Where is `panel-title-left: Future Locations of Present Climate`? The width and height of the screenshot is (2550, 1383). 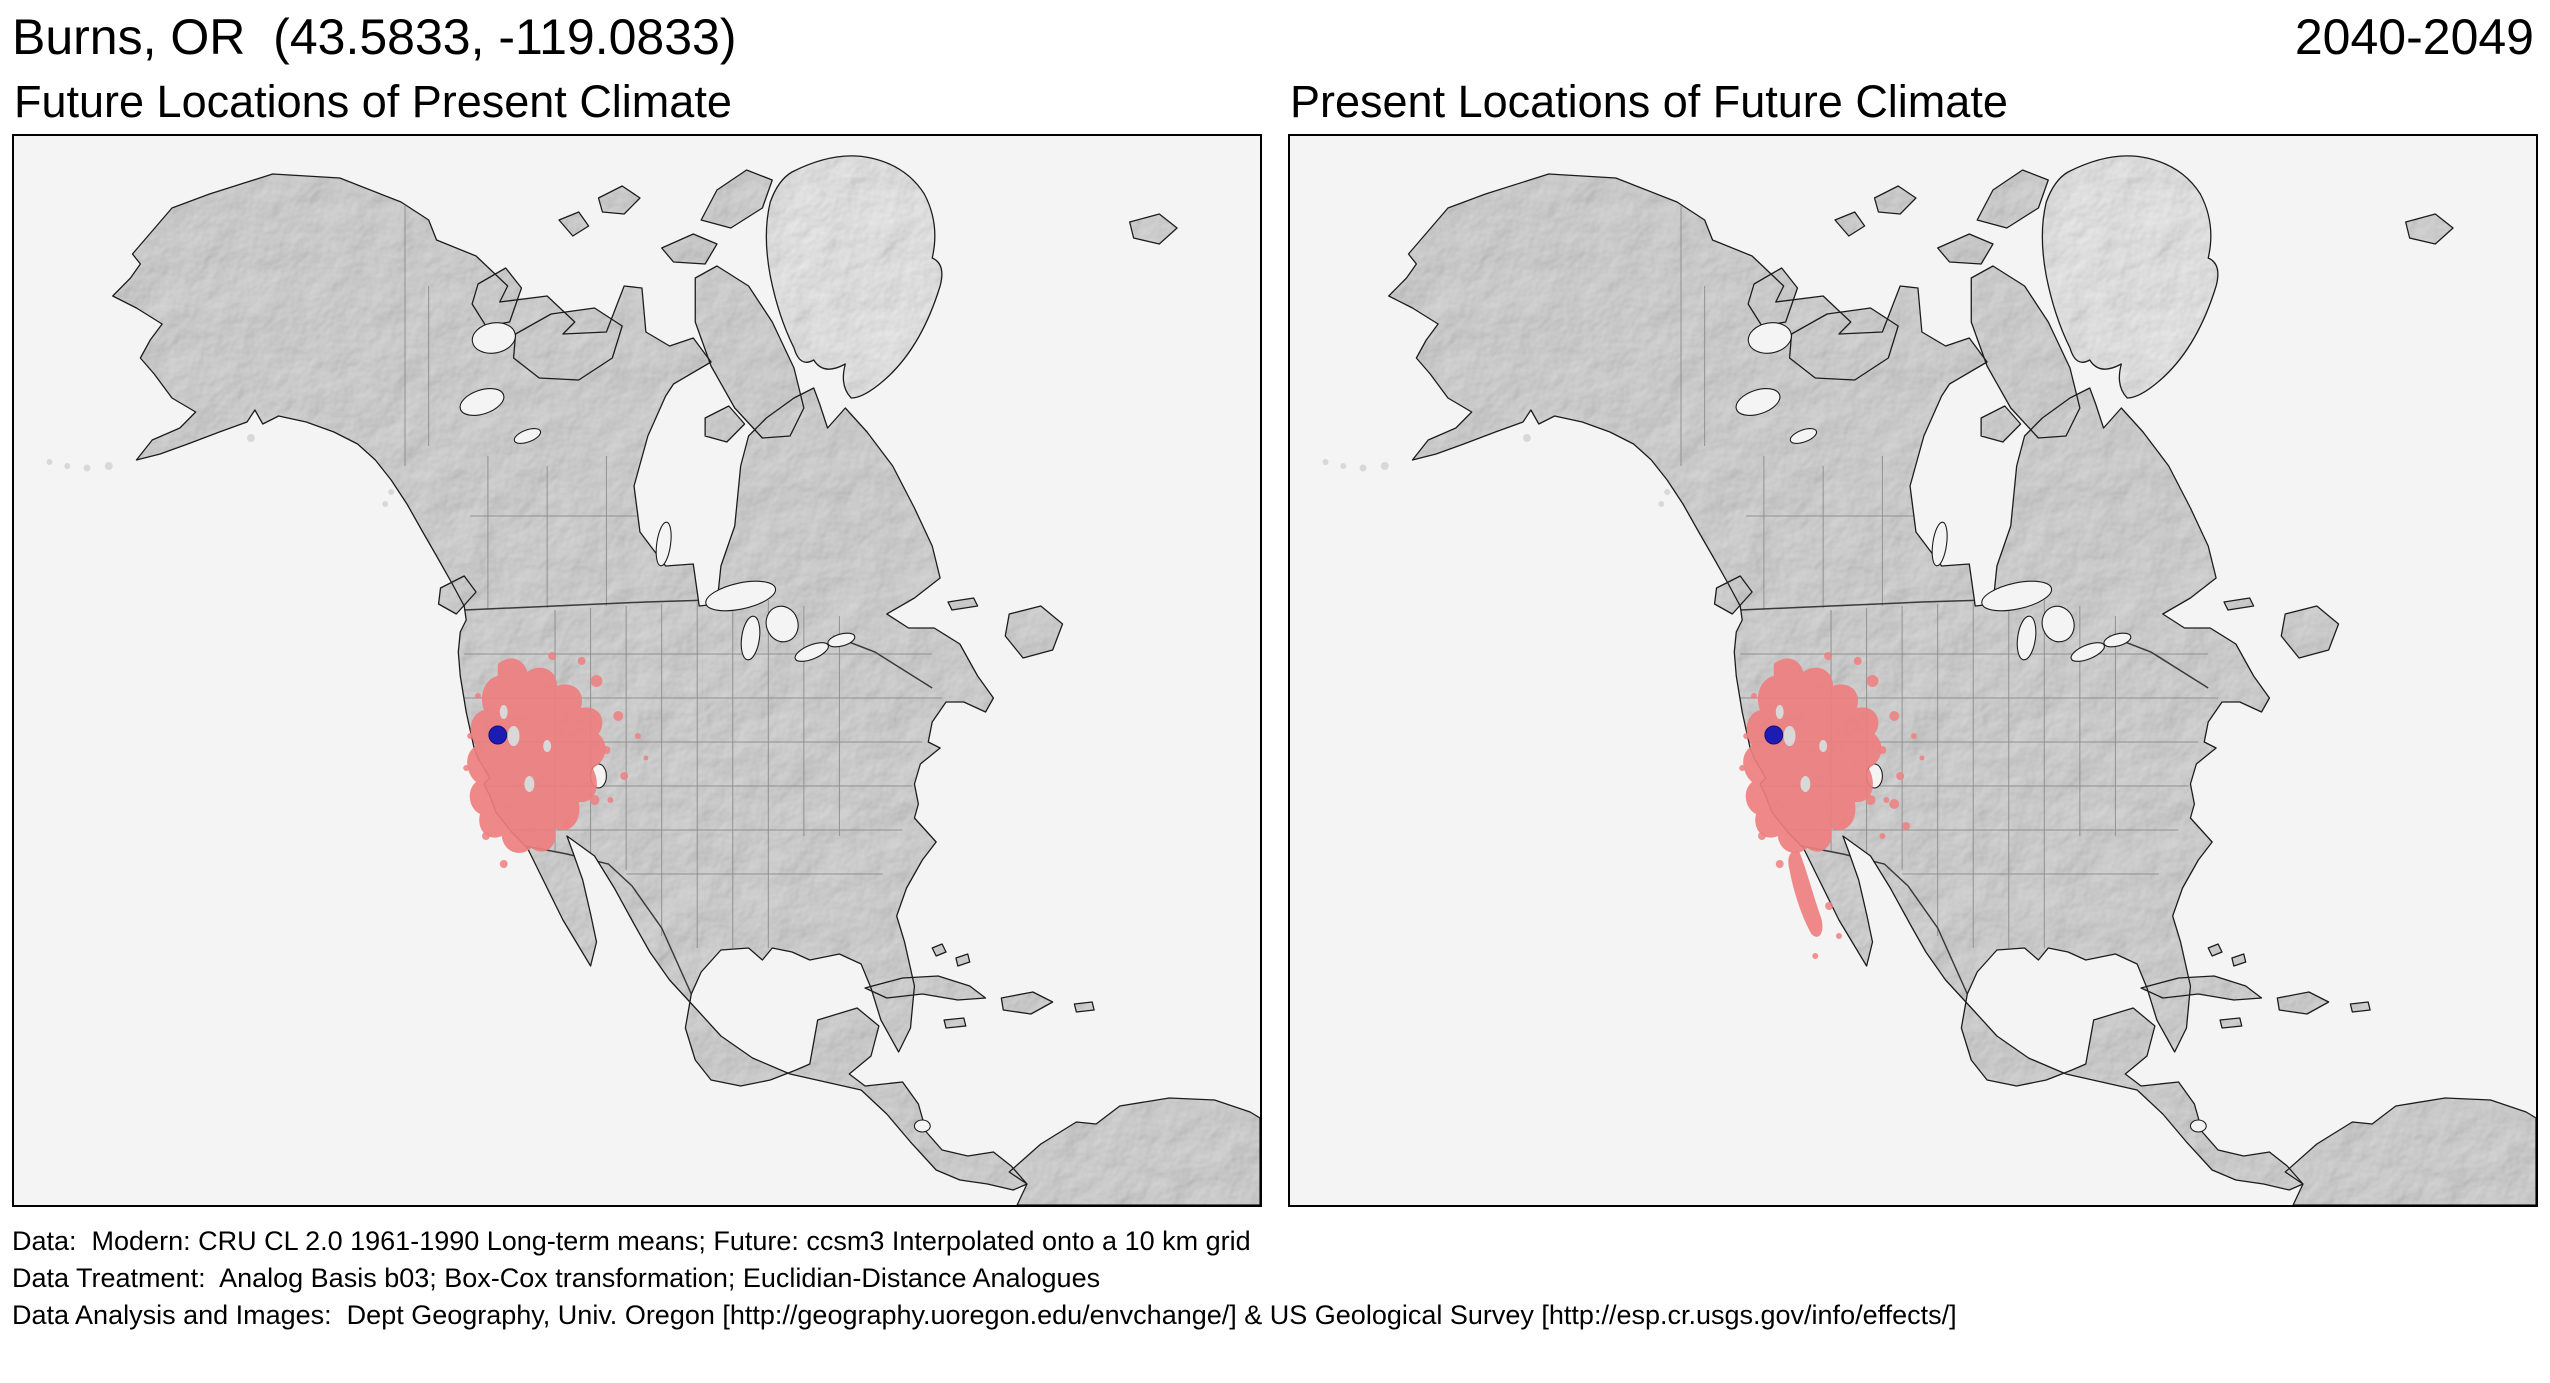
panel-title-left: Future Locations of Present Climate is located at coordinates (373, 101).